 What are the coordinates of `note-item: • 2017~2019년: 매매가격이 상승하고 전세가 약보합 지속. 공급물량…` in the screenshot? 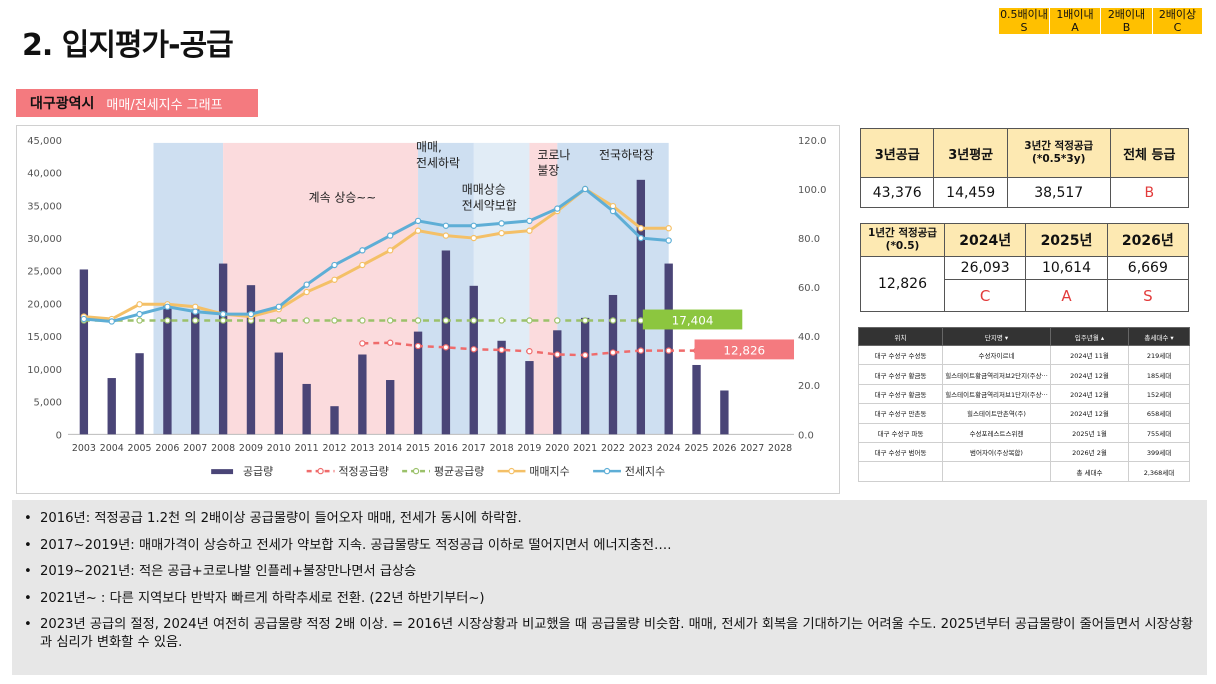 It's located at (613, 546).